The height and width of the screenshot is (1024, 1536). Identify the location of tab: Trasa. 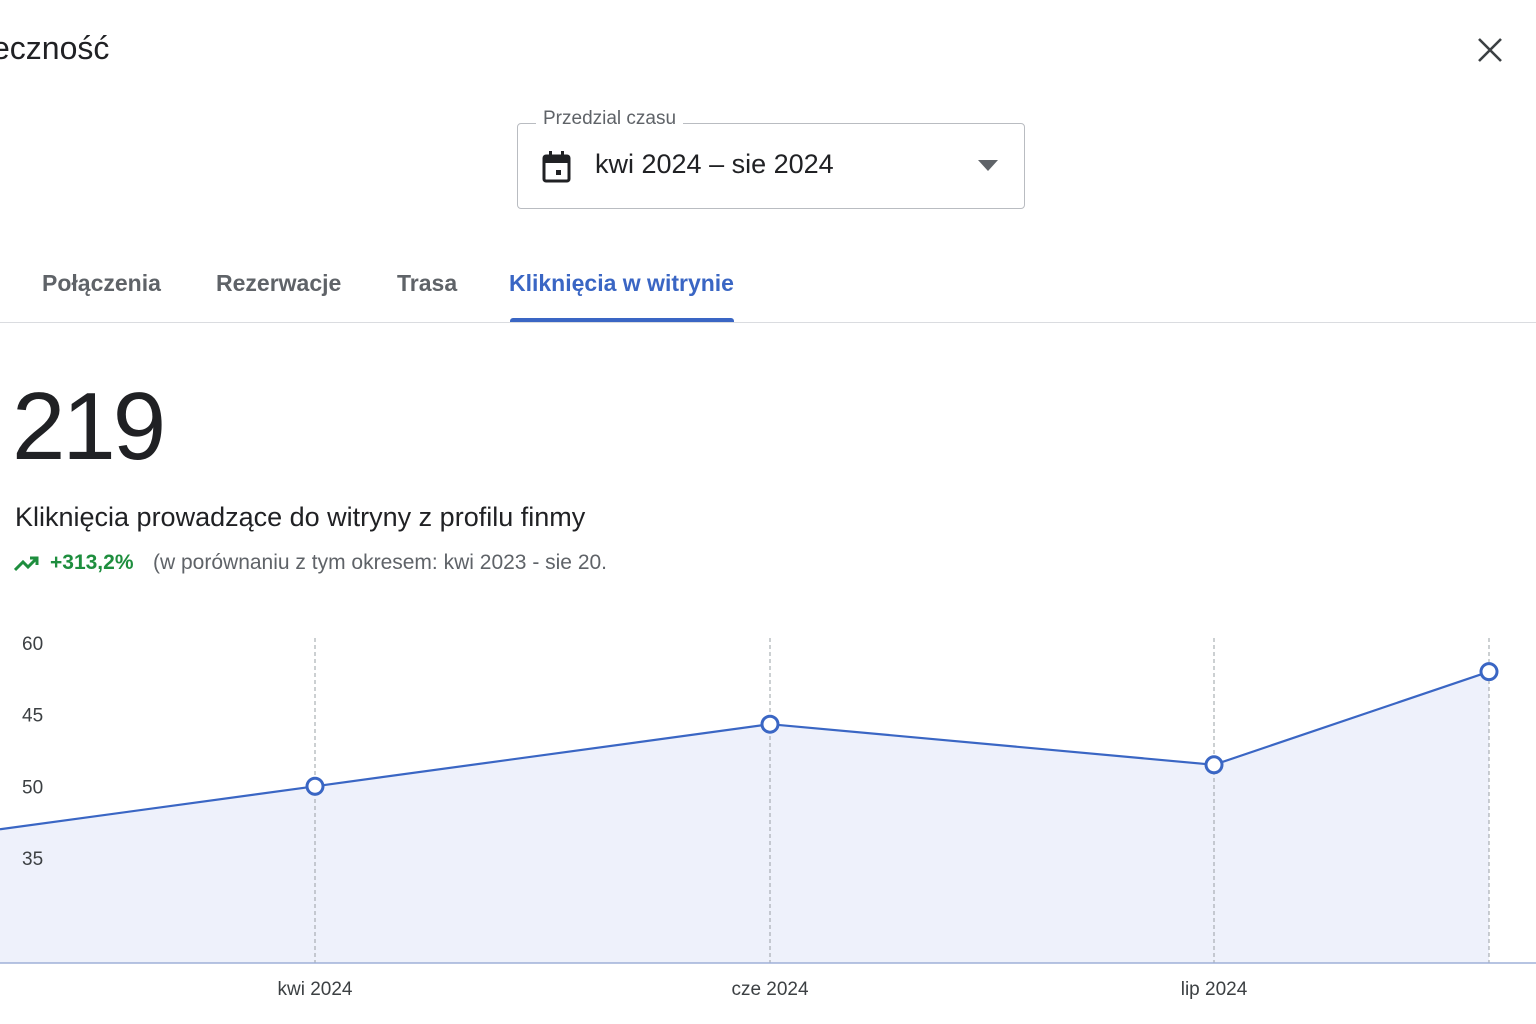
(427, 283).